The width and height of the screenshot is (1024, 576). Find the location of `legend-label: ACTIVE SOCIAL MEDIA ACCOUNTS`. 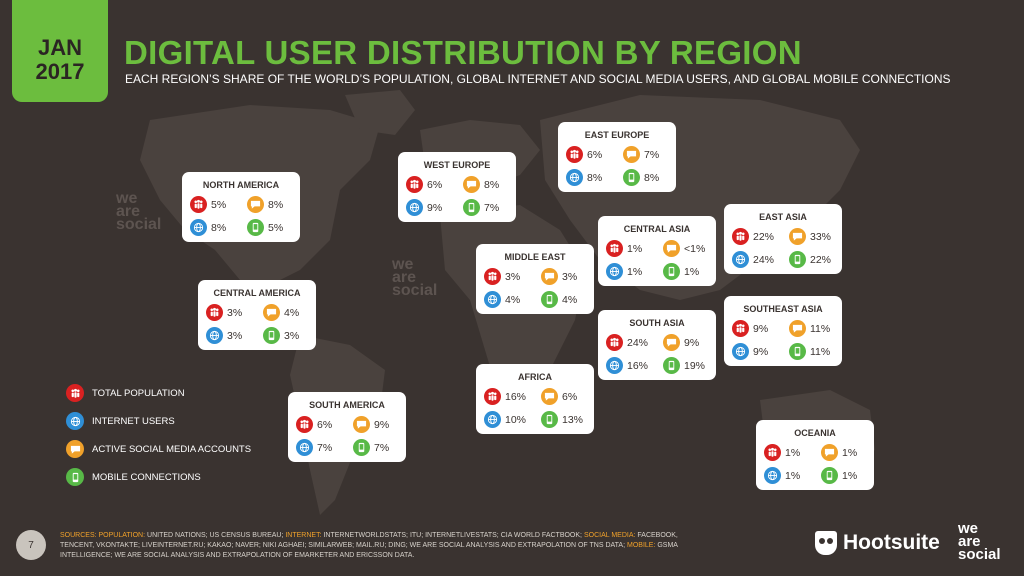

legend-label: ACTIVE SOCIAL MEDIA ACCOUNTS is located at coordinates (172, 449).